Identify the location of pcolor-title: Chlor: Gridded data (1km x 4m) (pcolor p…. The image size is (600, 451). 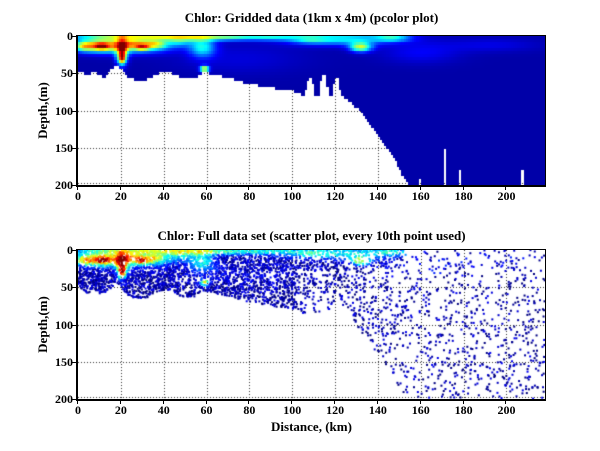
(311, 17).